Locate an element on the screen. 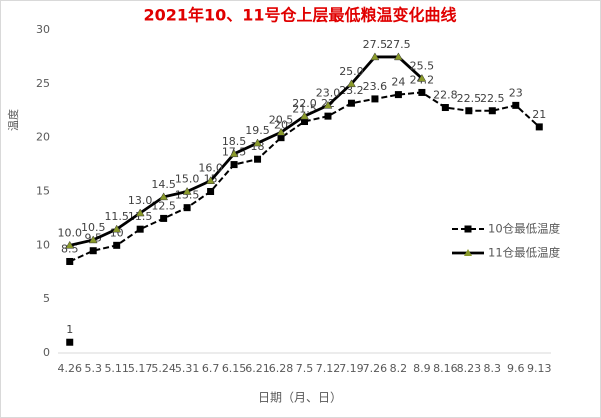  x-tick-label: 5.17 is located at coordinates (140, 368).